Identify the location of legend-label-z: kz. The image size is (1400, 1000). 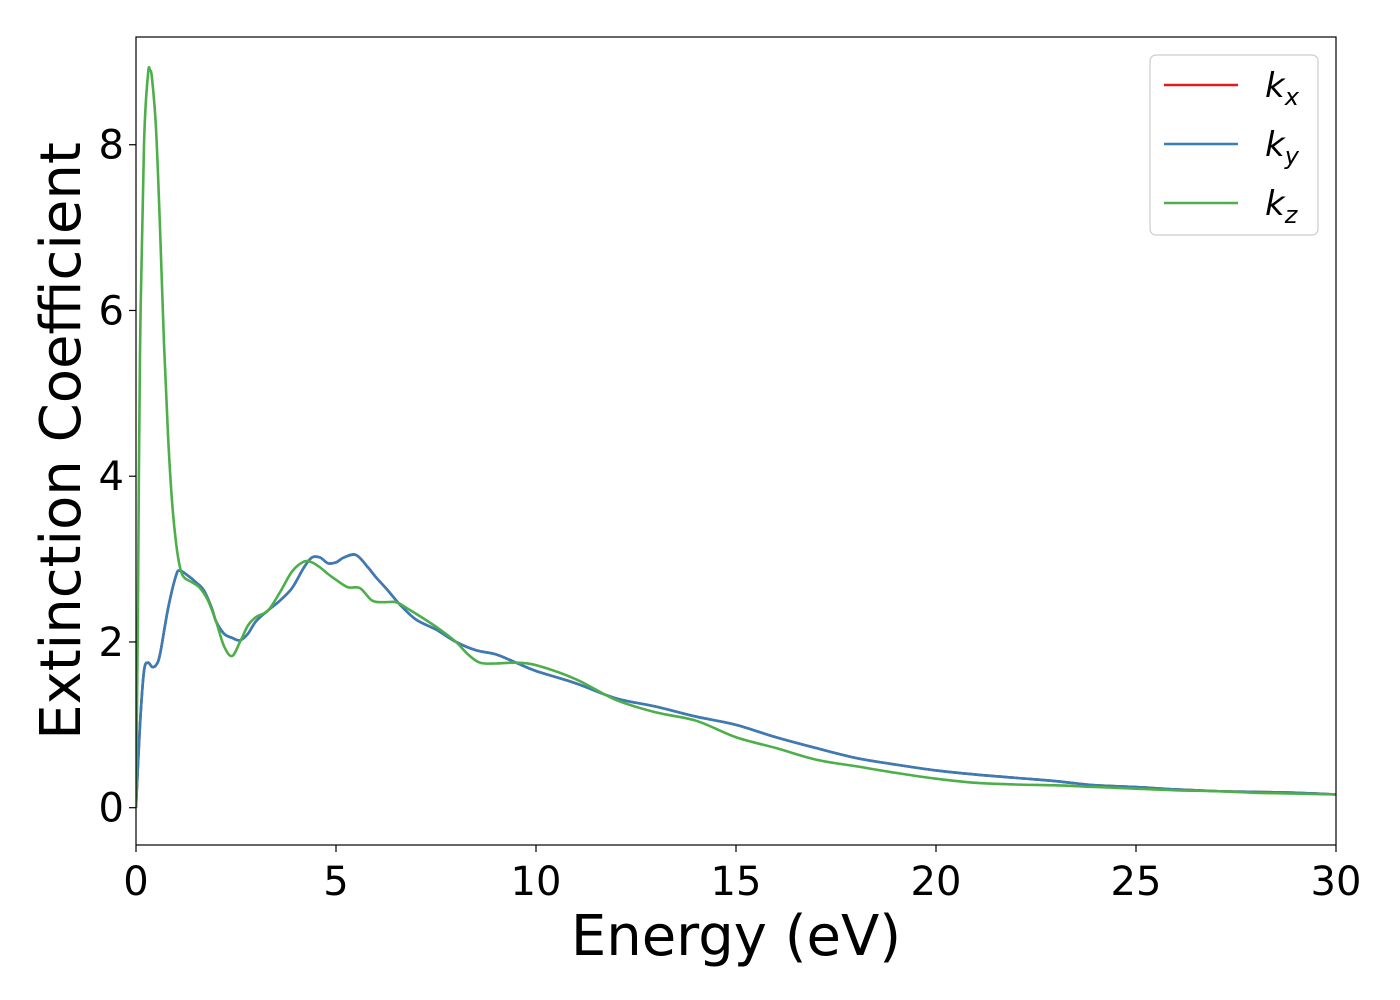
(1282, 206).